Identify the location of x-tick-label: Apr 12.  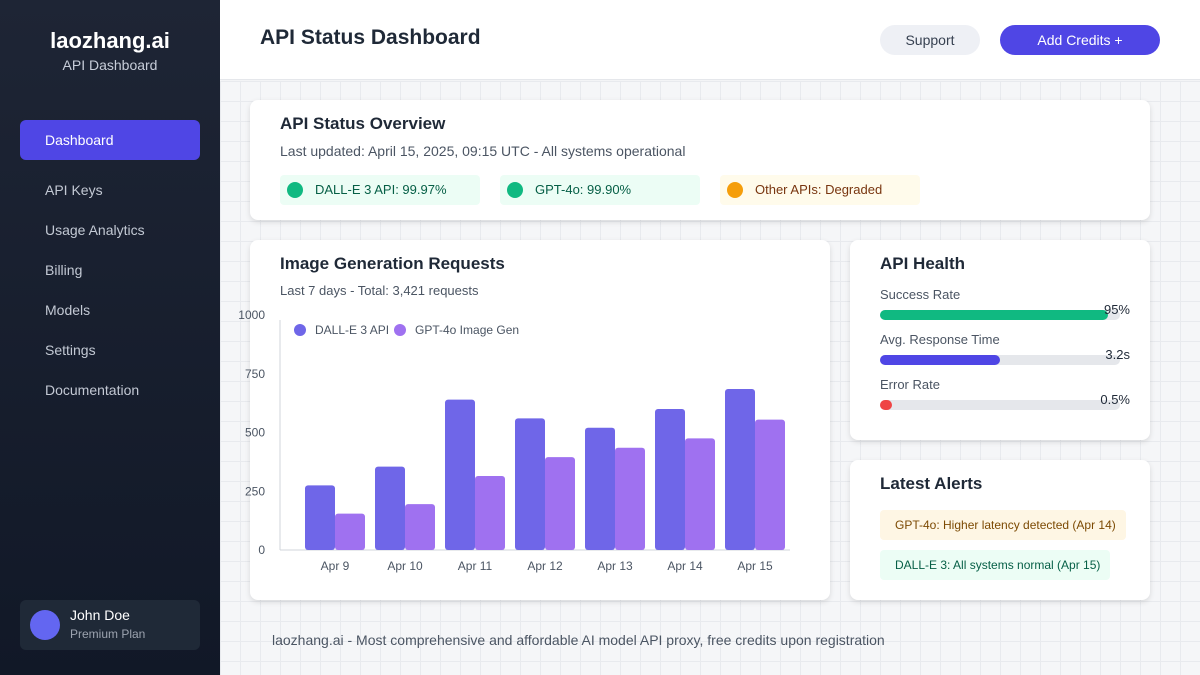
(545, 566).